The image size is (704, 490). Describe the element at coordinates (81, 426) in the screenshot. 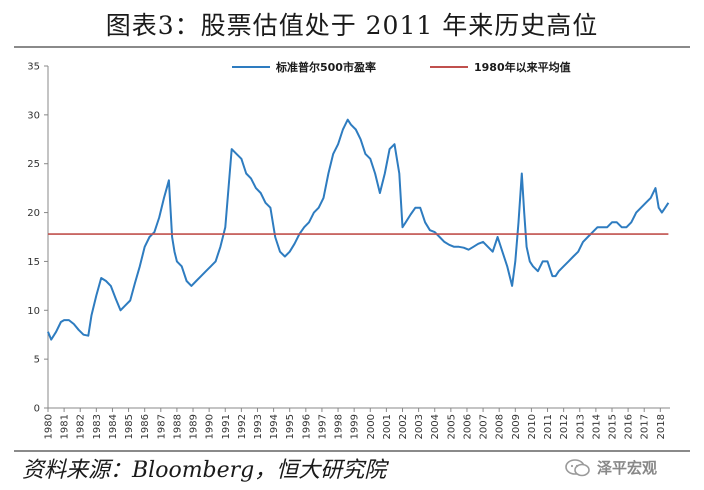

I see `x-tick-label: 1982` at that location.